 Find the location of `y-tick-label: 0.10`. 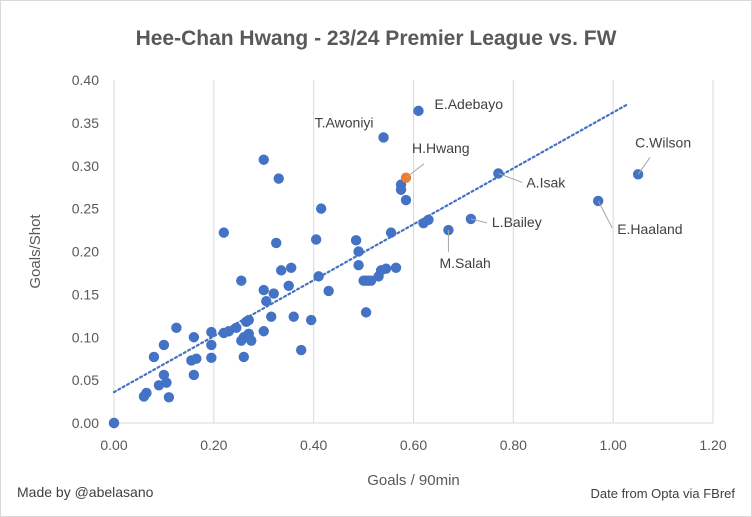

y-tick-label: 0.10 is located at coordinates (85, 337).